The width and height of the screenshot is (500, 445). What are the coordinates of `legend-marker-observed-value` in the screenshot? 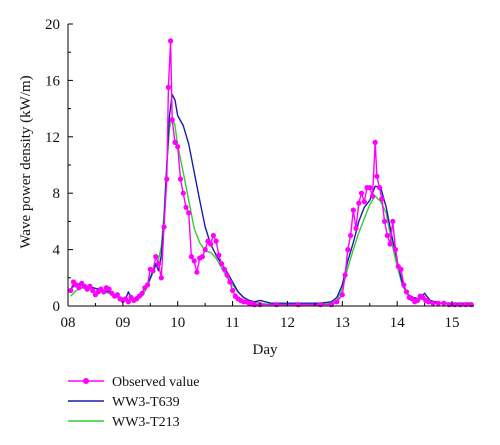 It's located at (86, 381).